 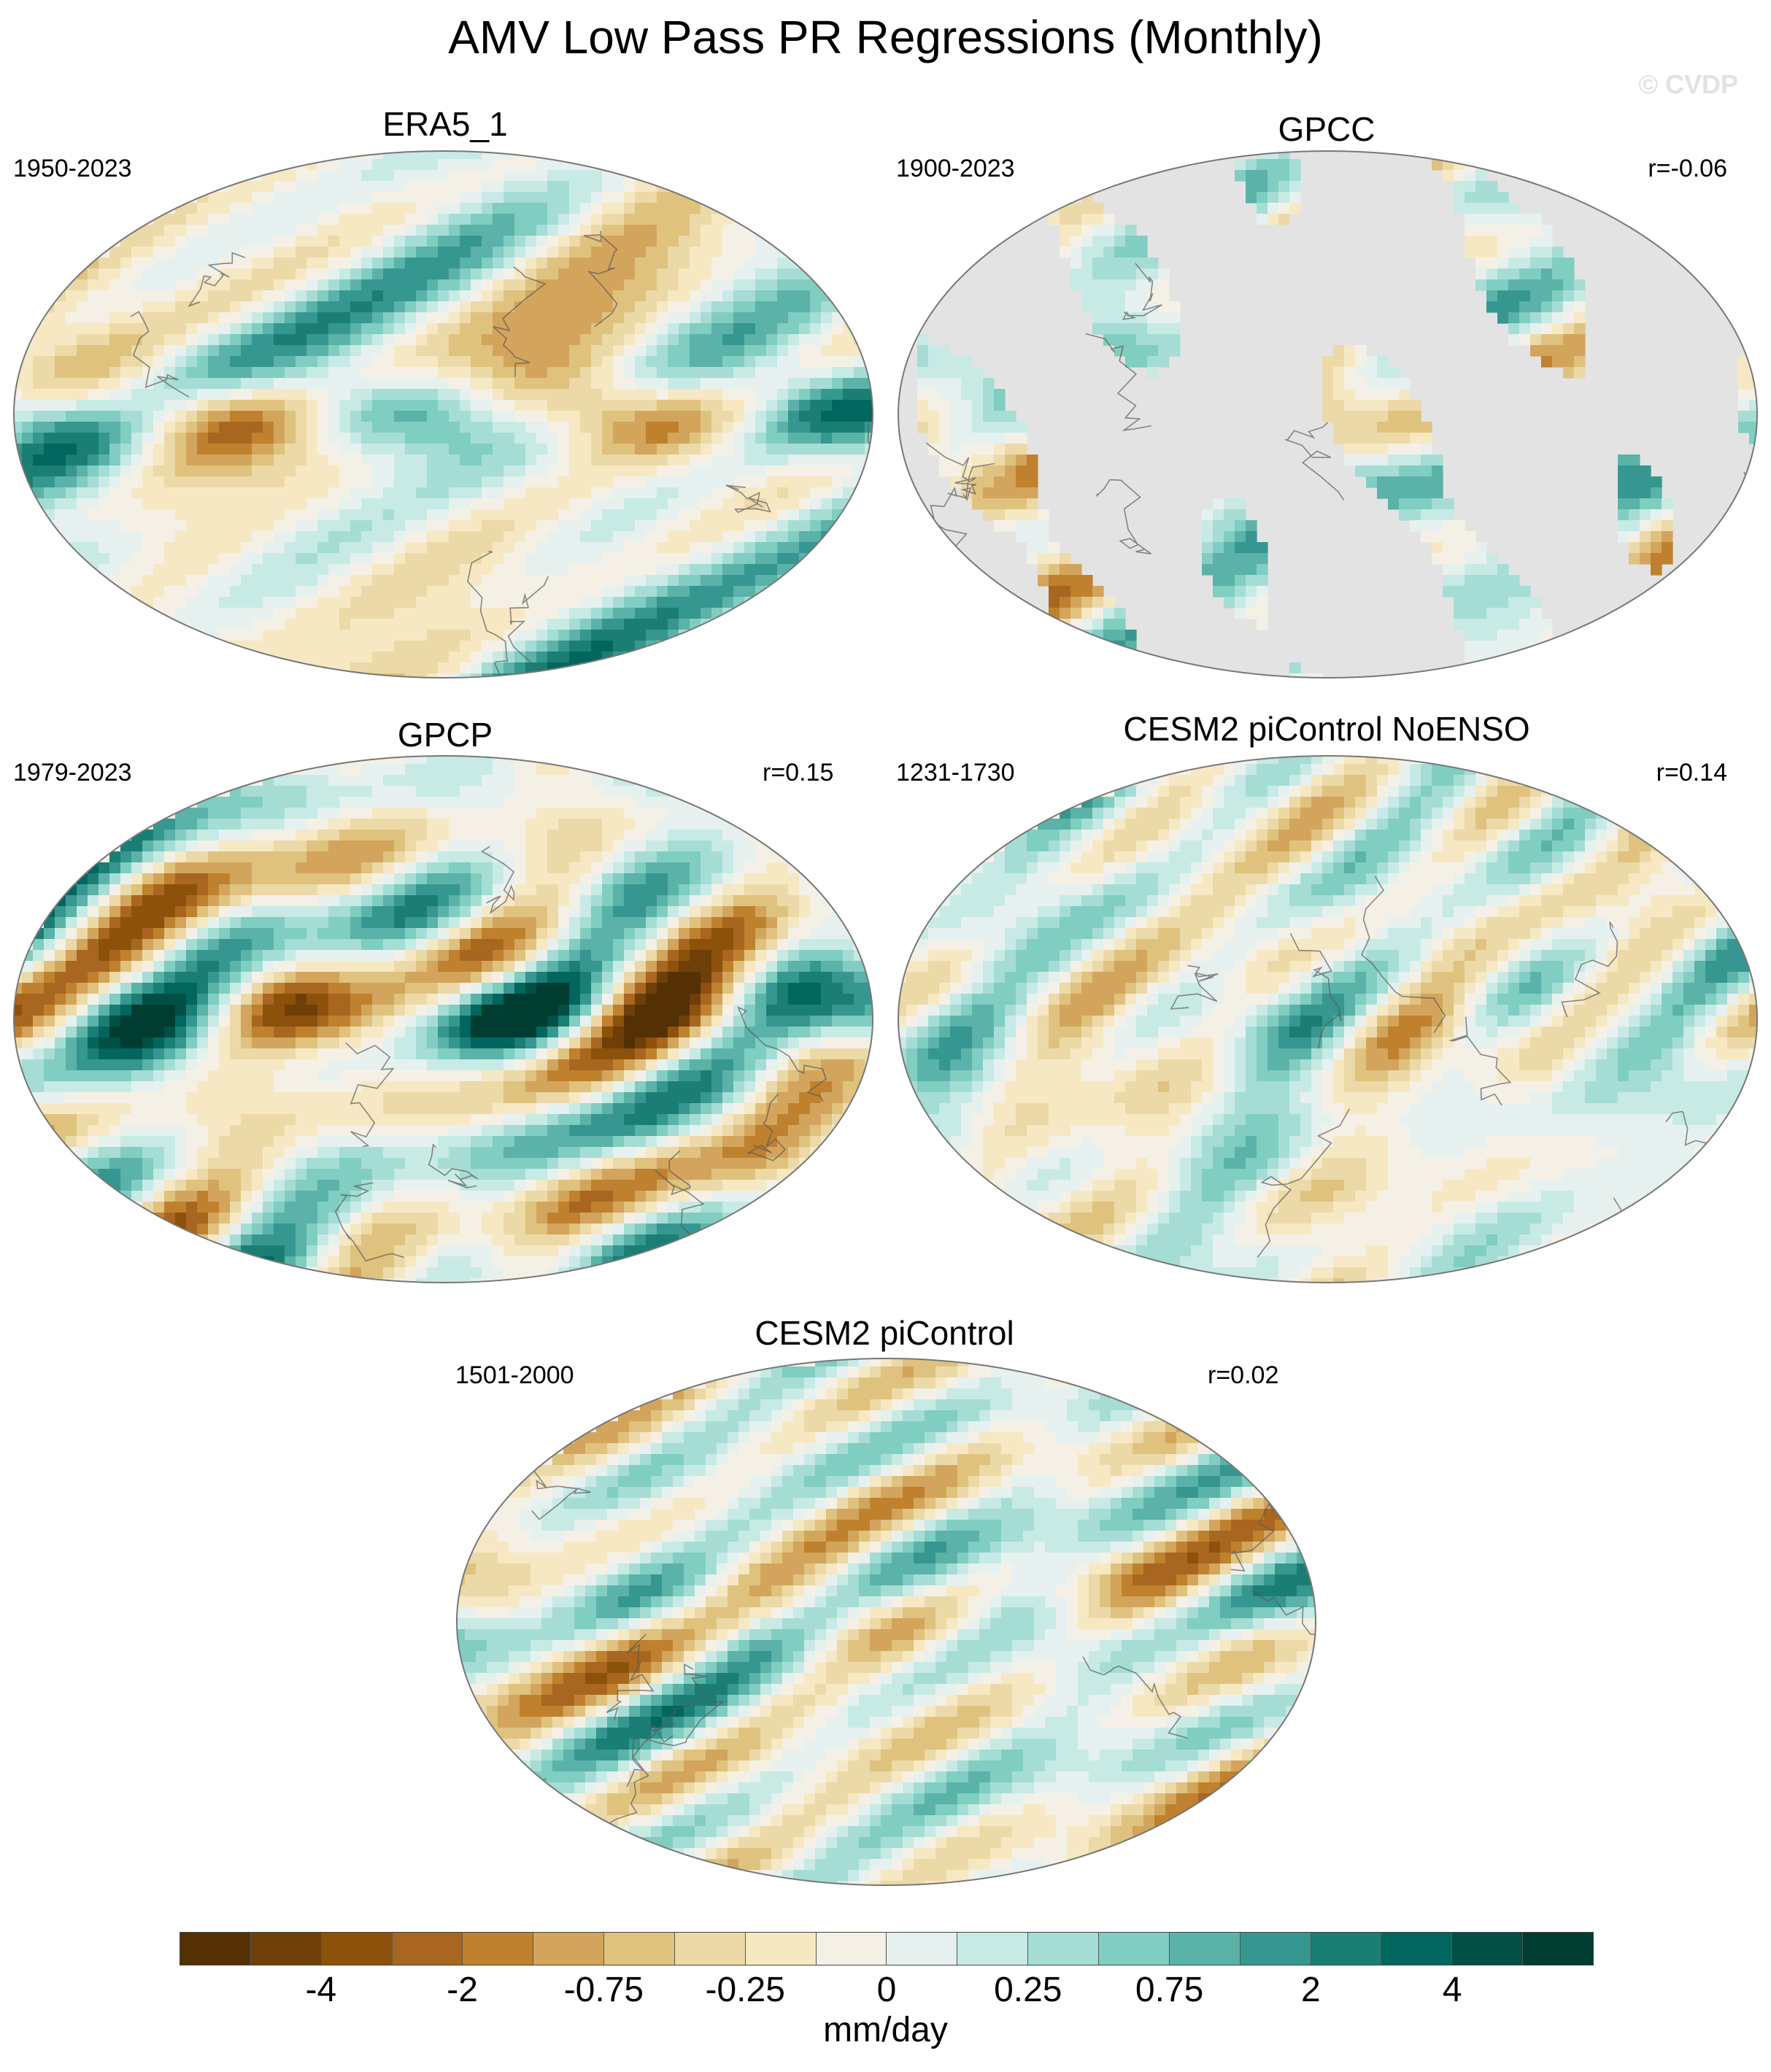 What do you see at coordinates (885, 2030) in the screenshot?
I see `colorbar-units: mm/day` at bounding box center [885, 2030].